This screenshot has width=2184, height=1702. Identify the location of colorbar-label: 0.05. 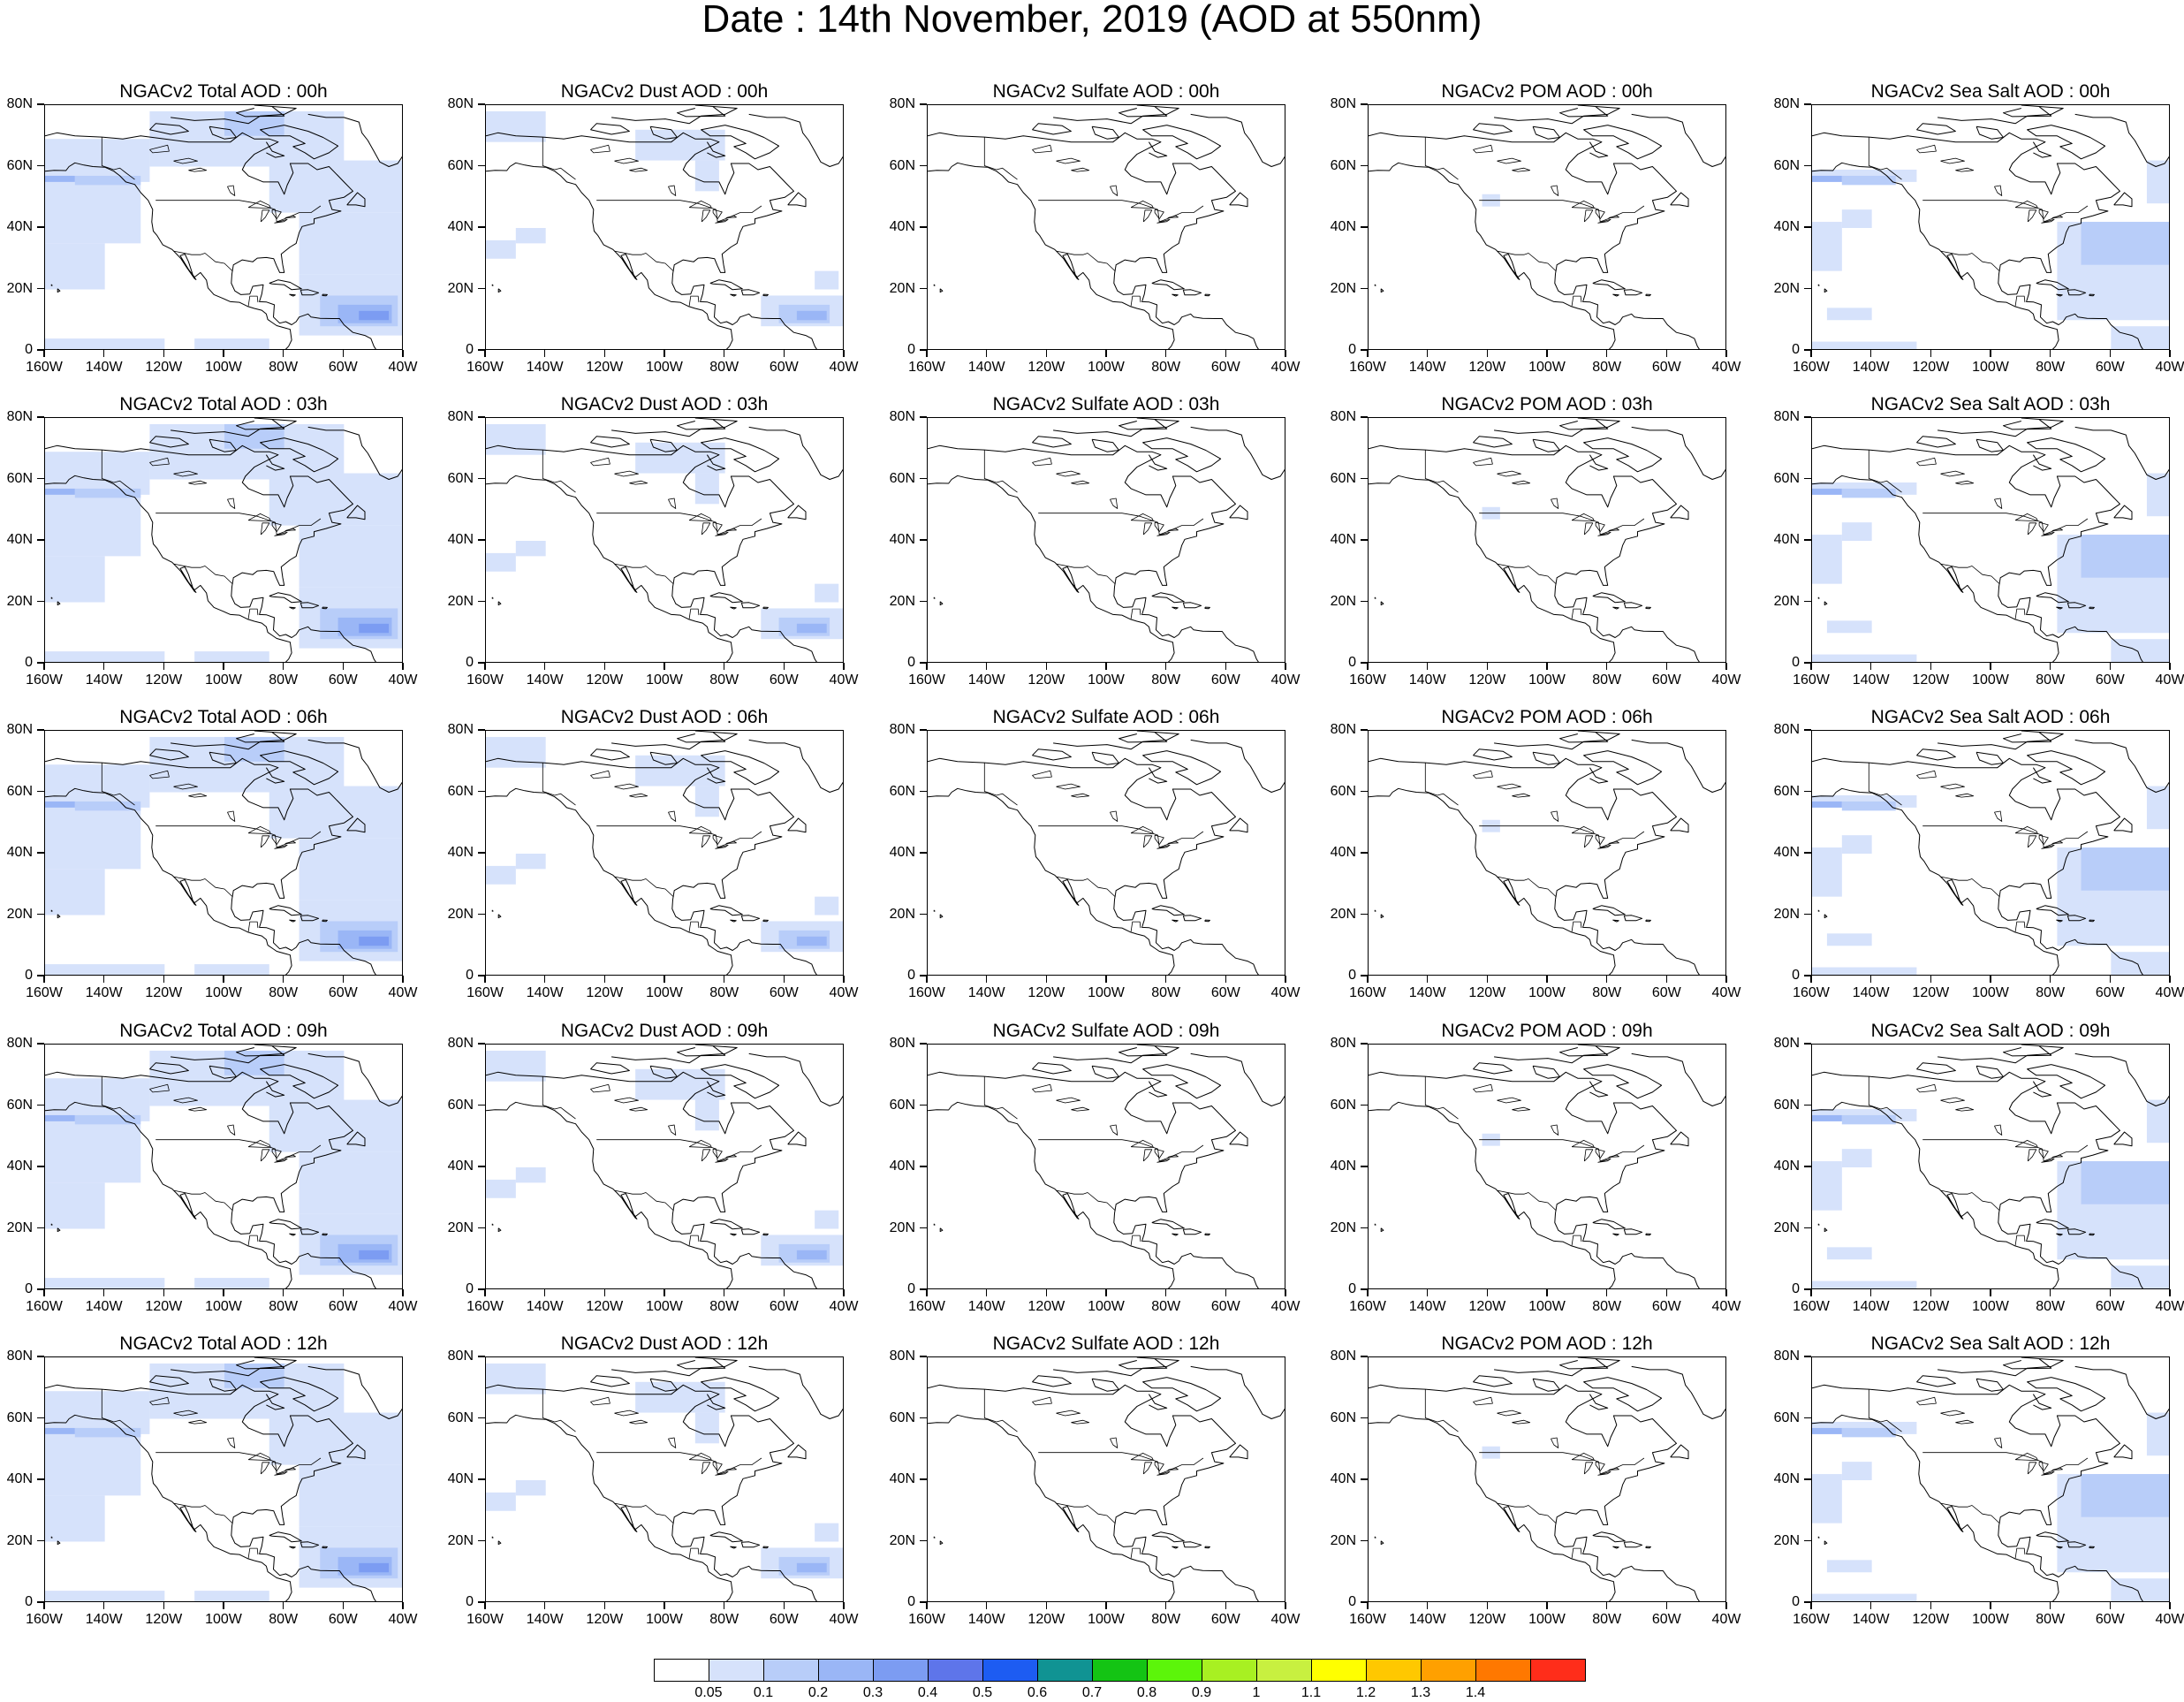
(708, 1692).